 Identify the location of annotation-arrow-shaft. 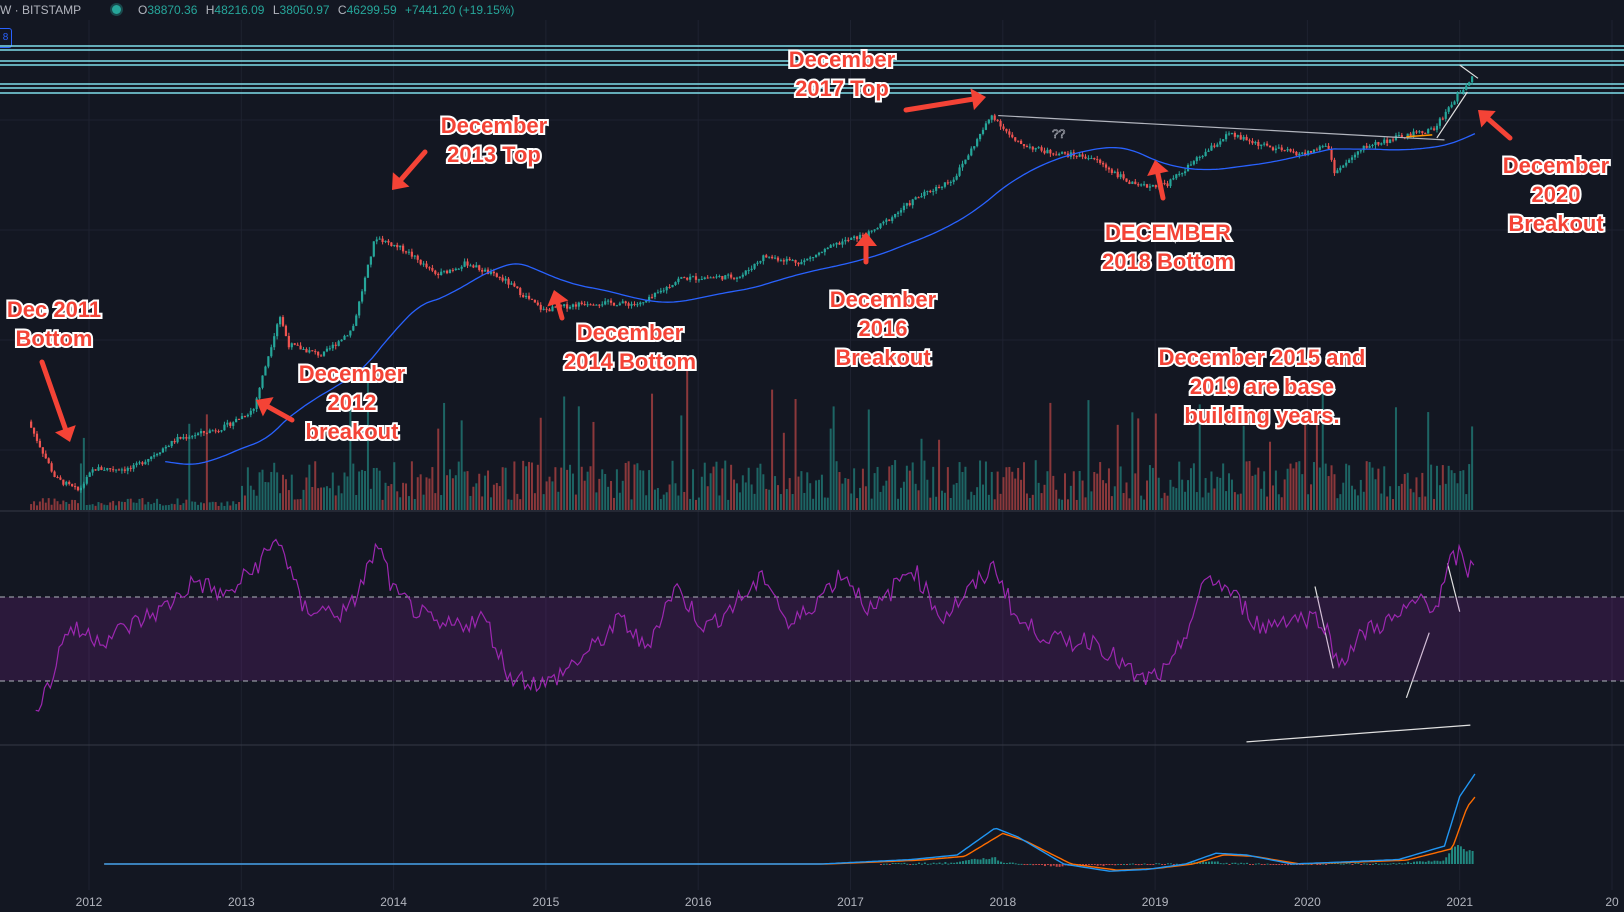
(560, 310).